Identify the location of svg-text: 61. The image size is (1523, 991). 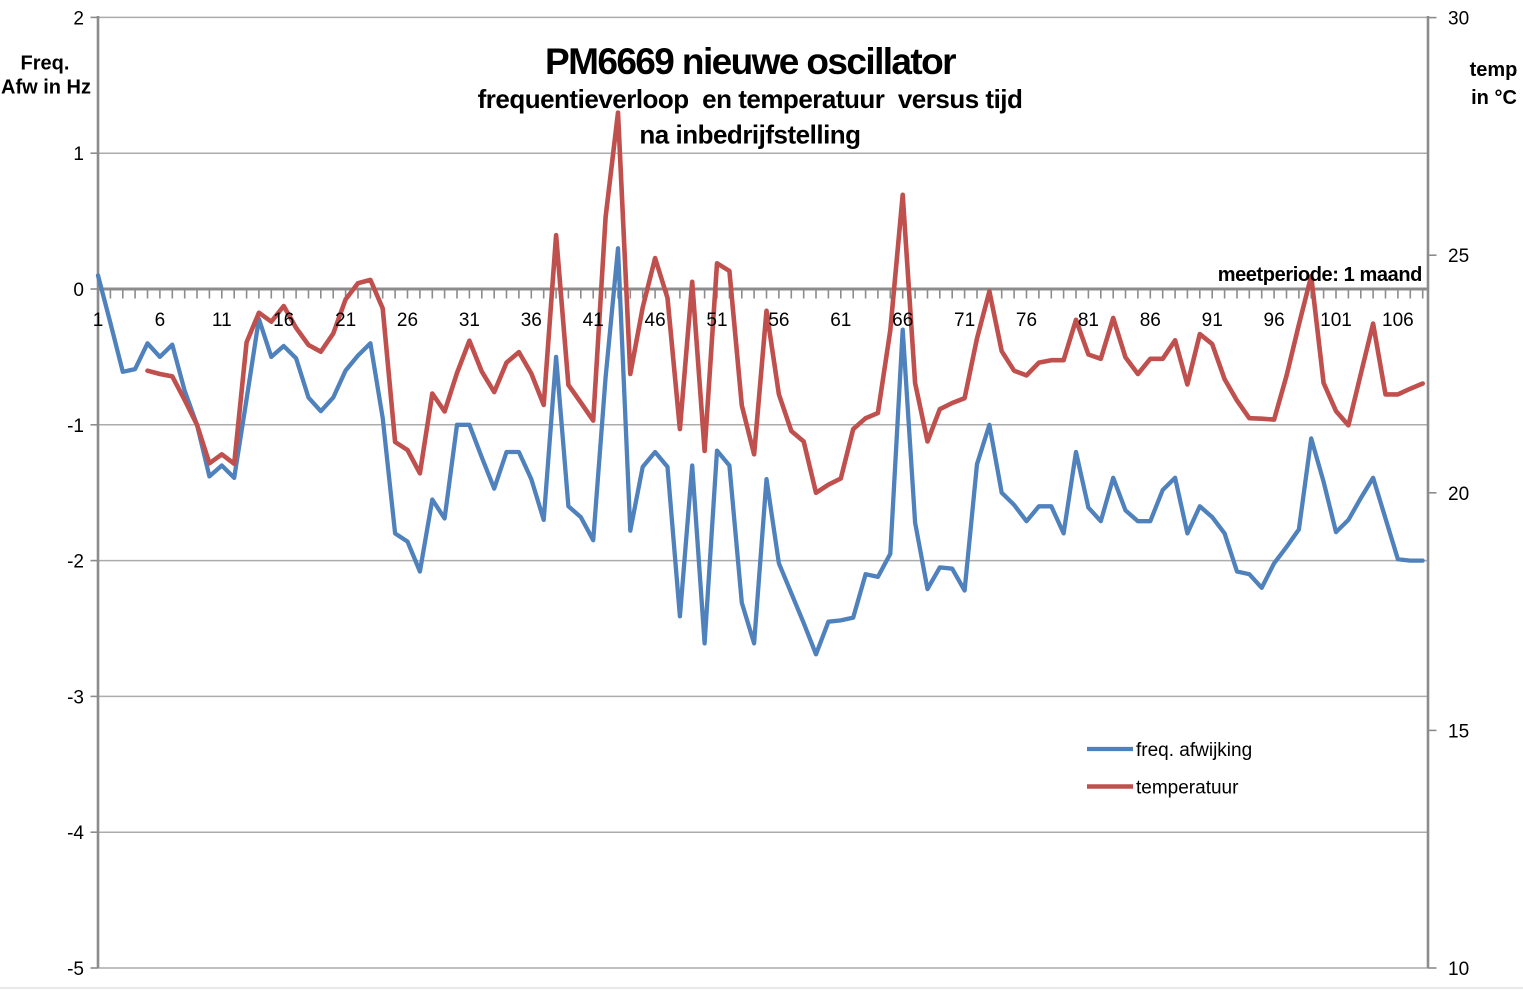
(840, 320).